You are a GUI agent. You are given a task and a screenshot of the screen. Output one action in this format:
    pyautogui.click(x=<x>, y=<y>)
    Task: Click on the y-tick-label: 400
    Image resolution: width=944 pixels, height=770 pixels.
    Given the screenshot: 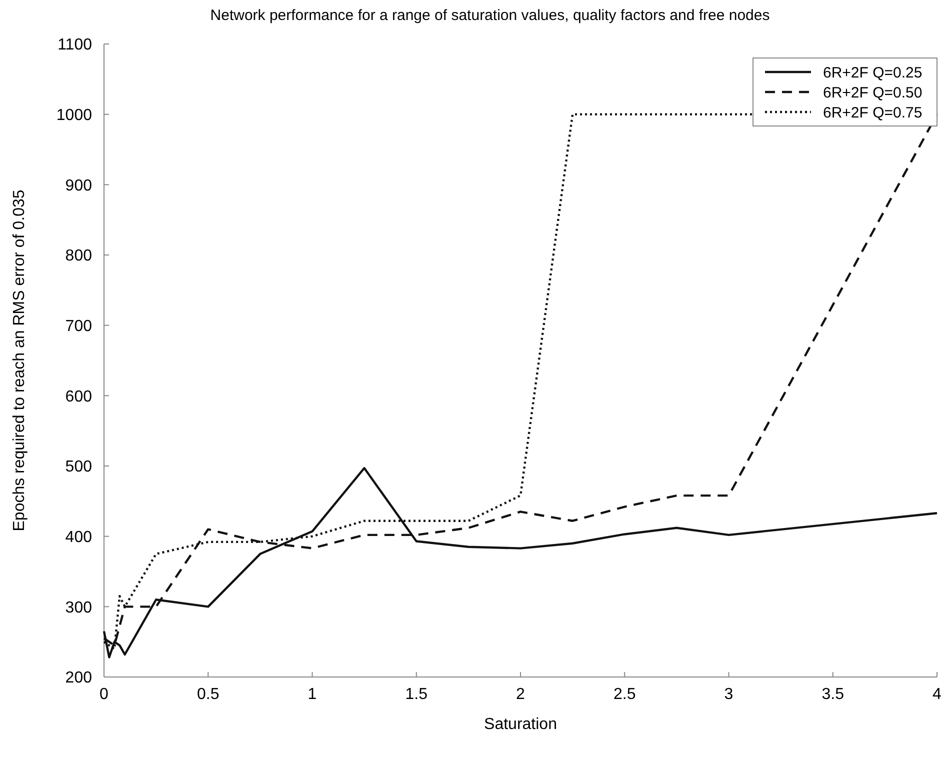 What is the action you would take?
    pyautogui.click(x=78, y=537)
    